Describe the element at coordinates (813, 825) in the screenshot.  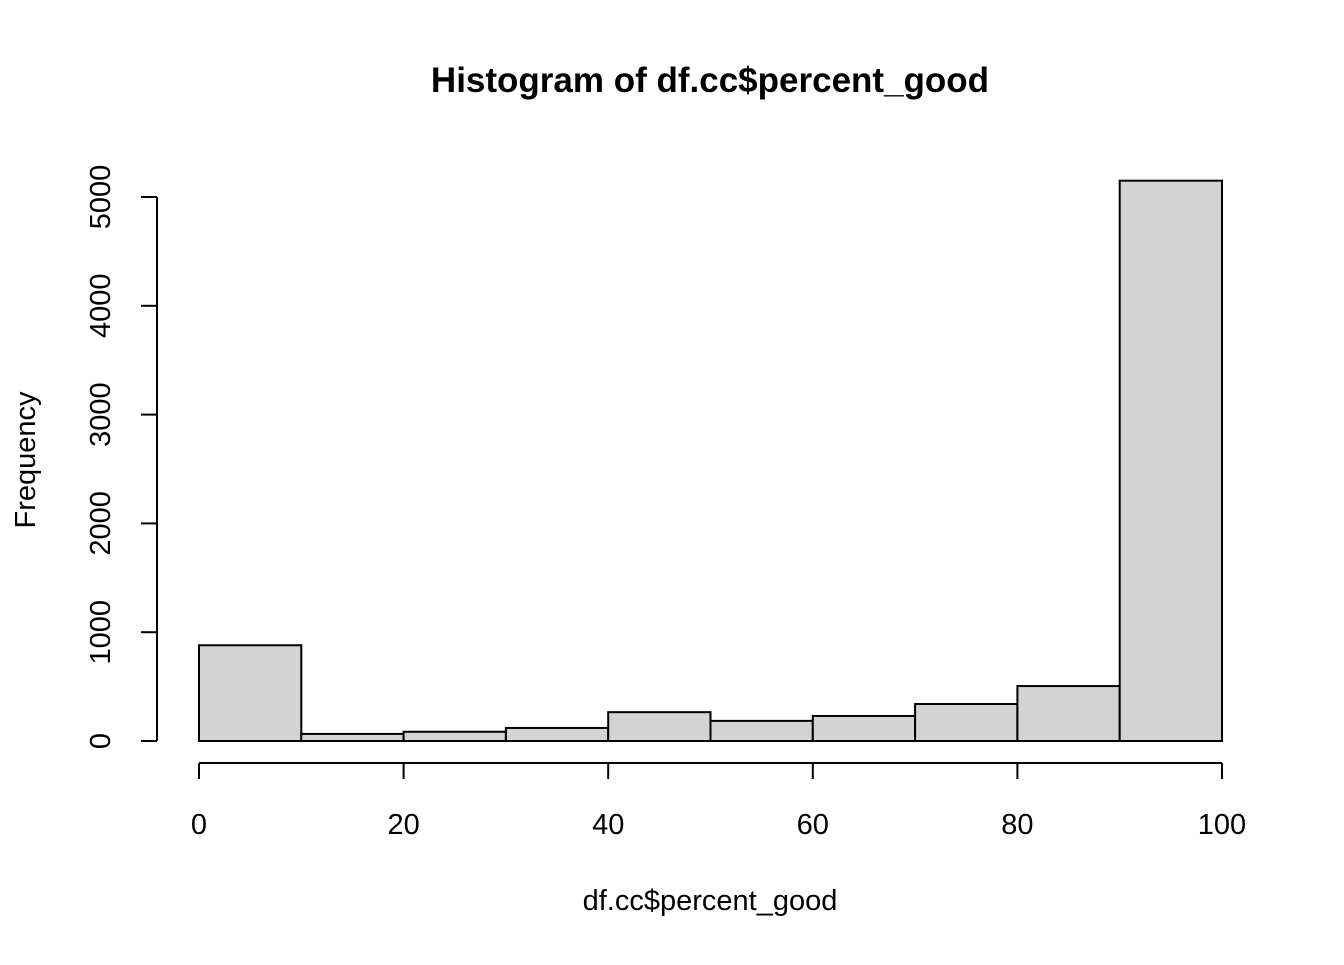
I see `x-tick-label: 60` at that location.